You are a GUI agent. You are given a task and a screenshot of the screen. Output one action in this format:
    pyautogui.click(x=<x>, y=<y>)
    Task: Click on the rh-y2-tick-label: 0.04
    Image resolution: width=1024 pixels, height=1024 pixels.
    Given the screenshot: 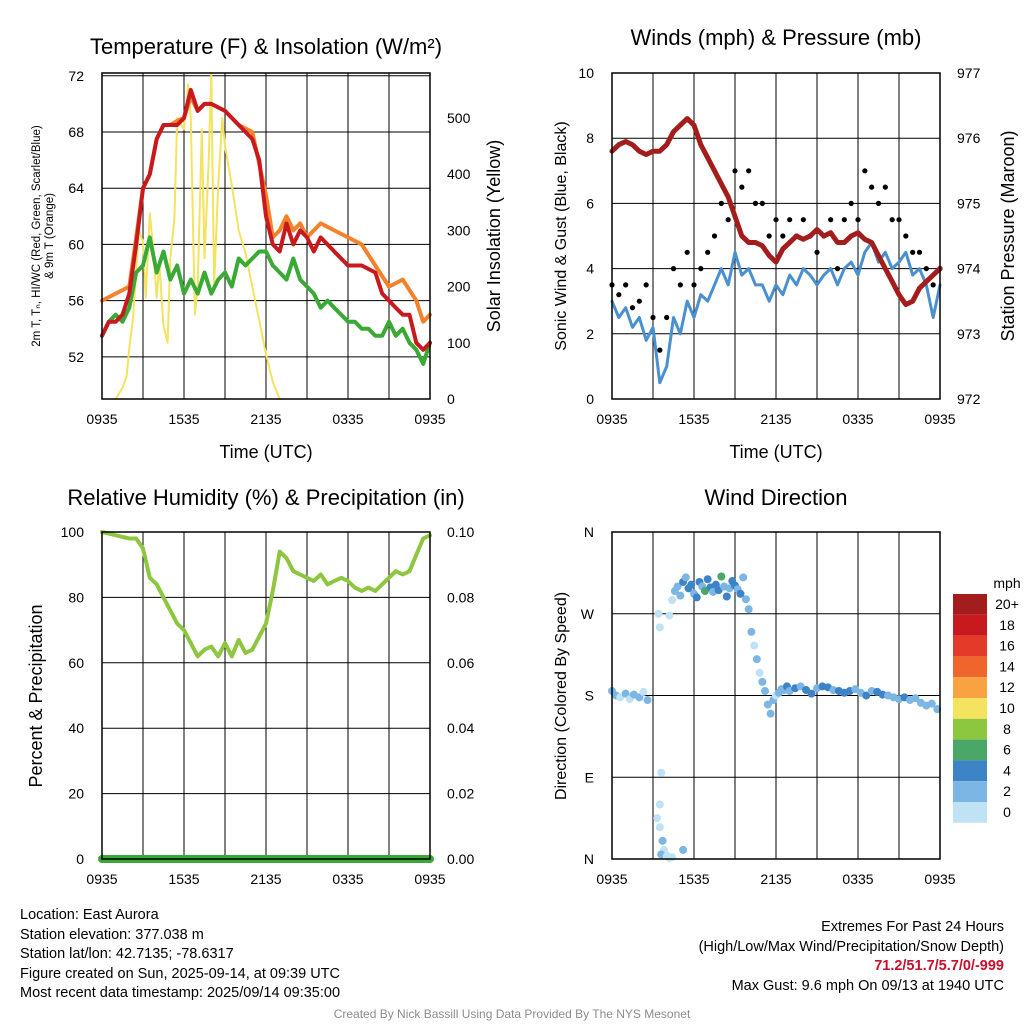 What is the action you would take?
    pyautogui.click(x=460, y=728)
    